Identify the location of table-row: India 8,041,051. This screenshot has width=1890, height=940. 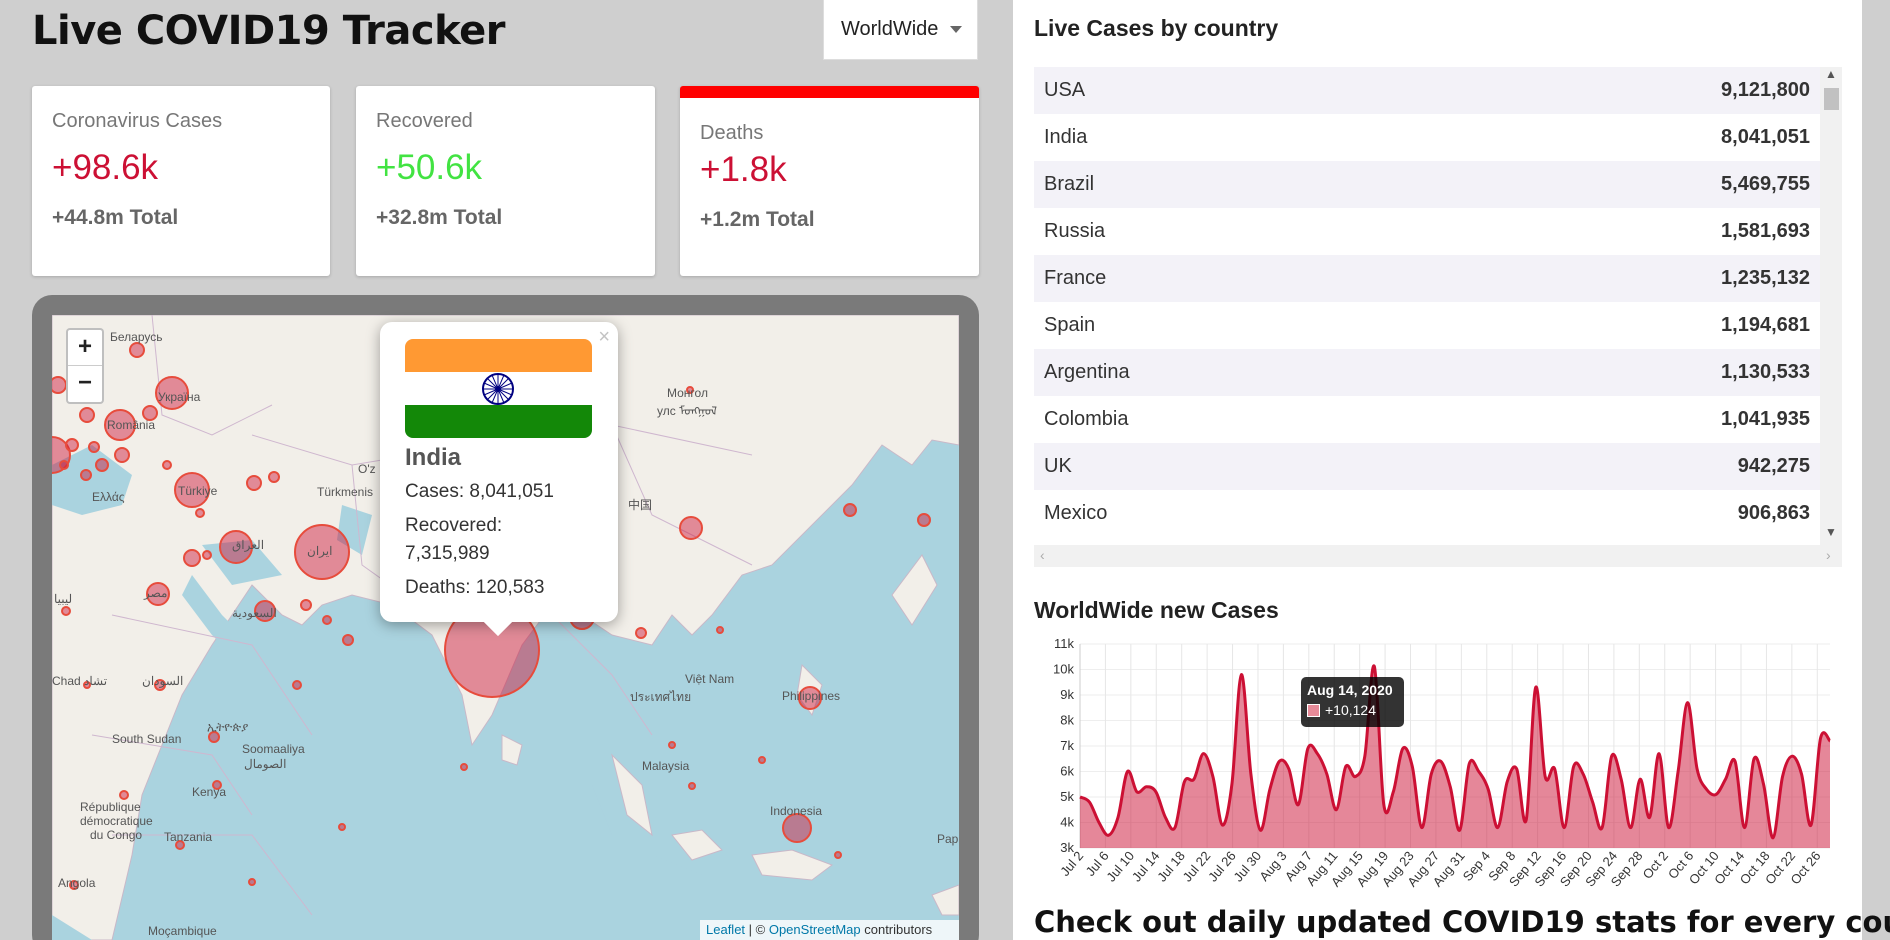
(1427, 137).